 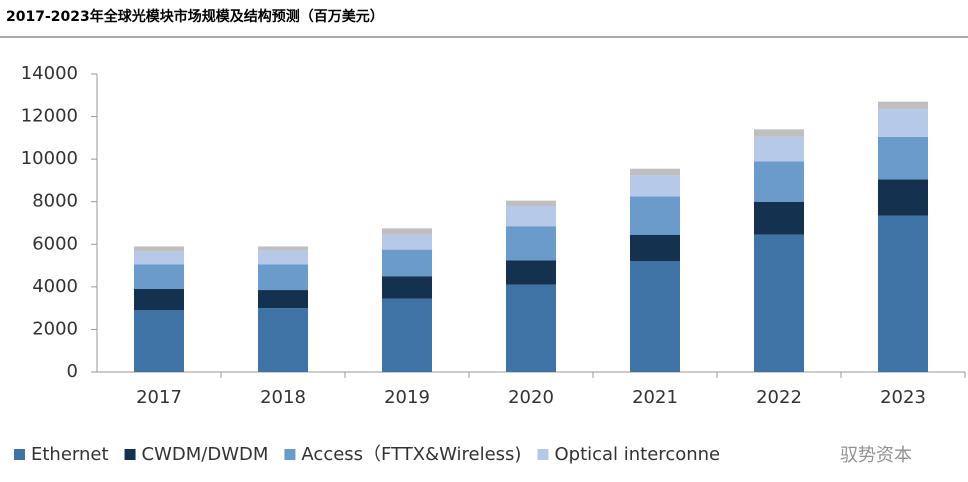 What do you see at coordinates (159, 397) in the screenshot?
I see `x-tick-label: 2017` at bounding box center [159, 397].